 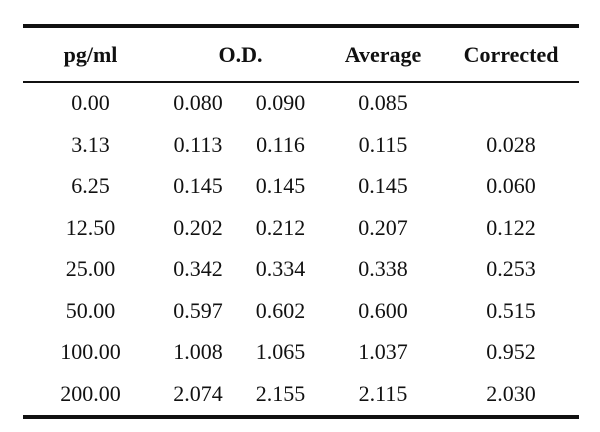 I want to click on table: pg/ml O.D. Average Corrected, so click(x=301, y=54).